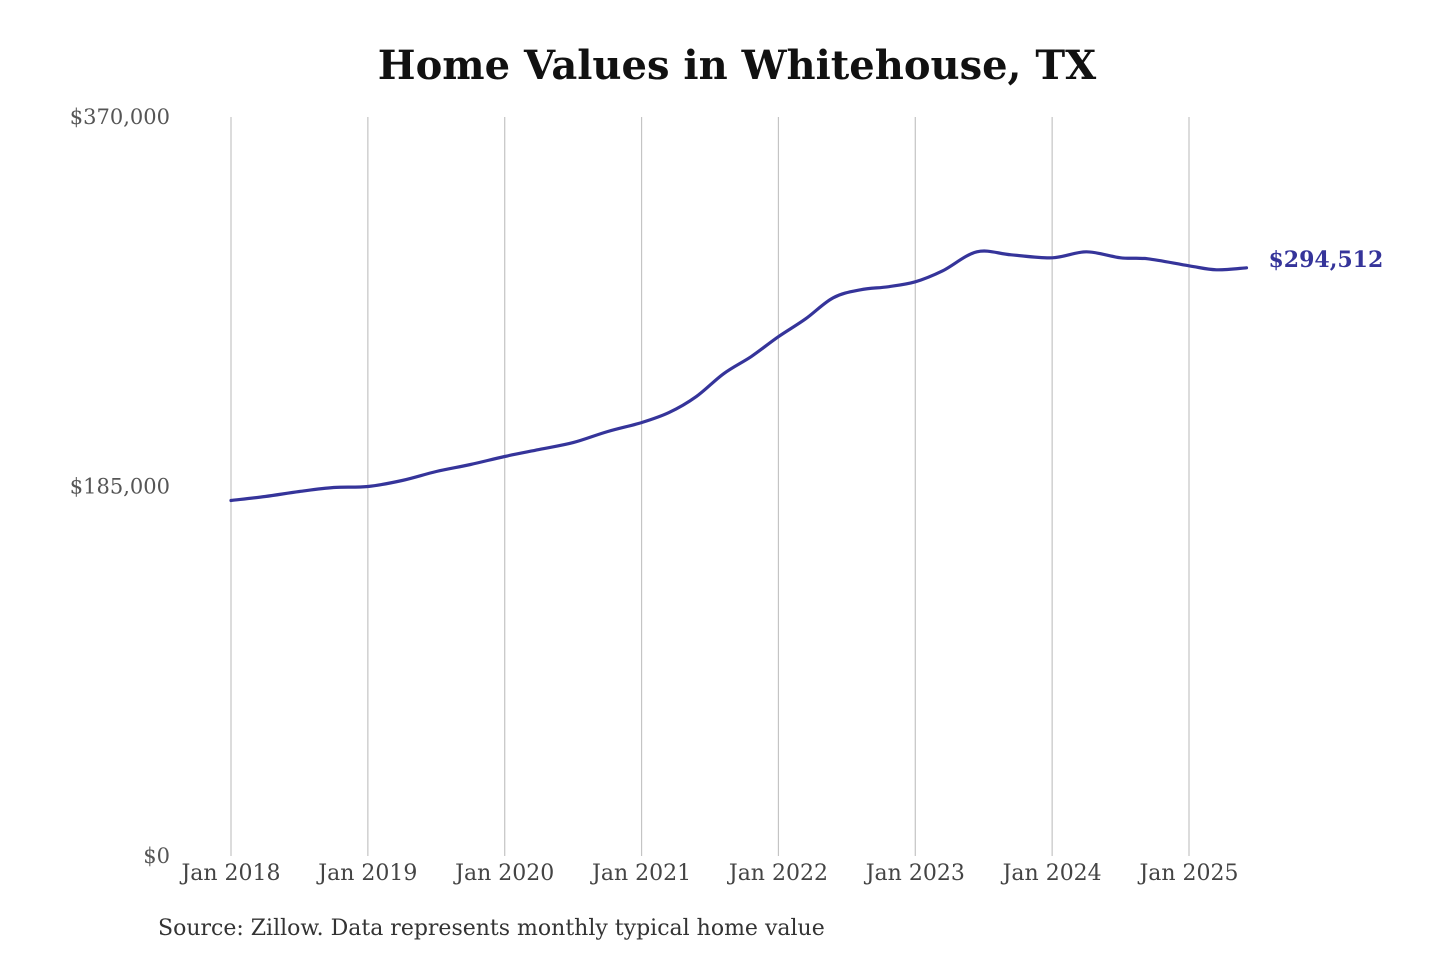 This screenshot has height=960, width=1440. What do you see at coordinates (156, 856) in the screenshot?
I see `y-tick-label: $0` at bounding box center [156, 856].